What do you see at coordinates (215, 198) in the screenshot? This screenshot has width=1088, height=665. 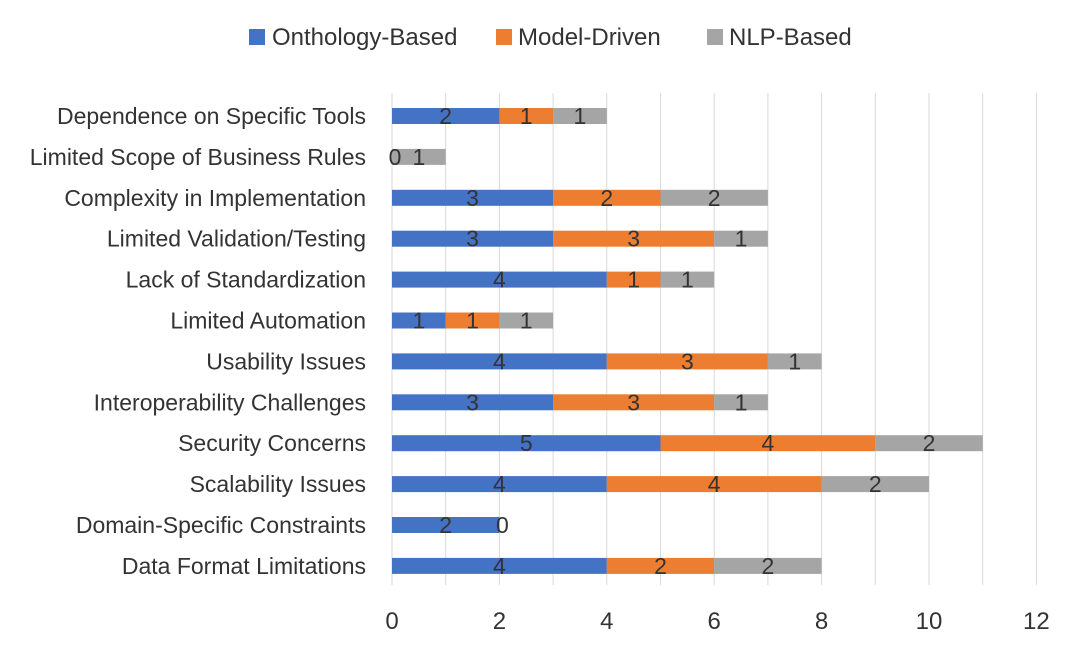 I see `category-label: Complexity in Implementation` at bounding box center [215, 198].